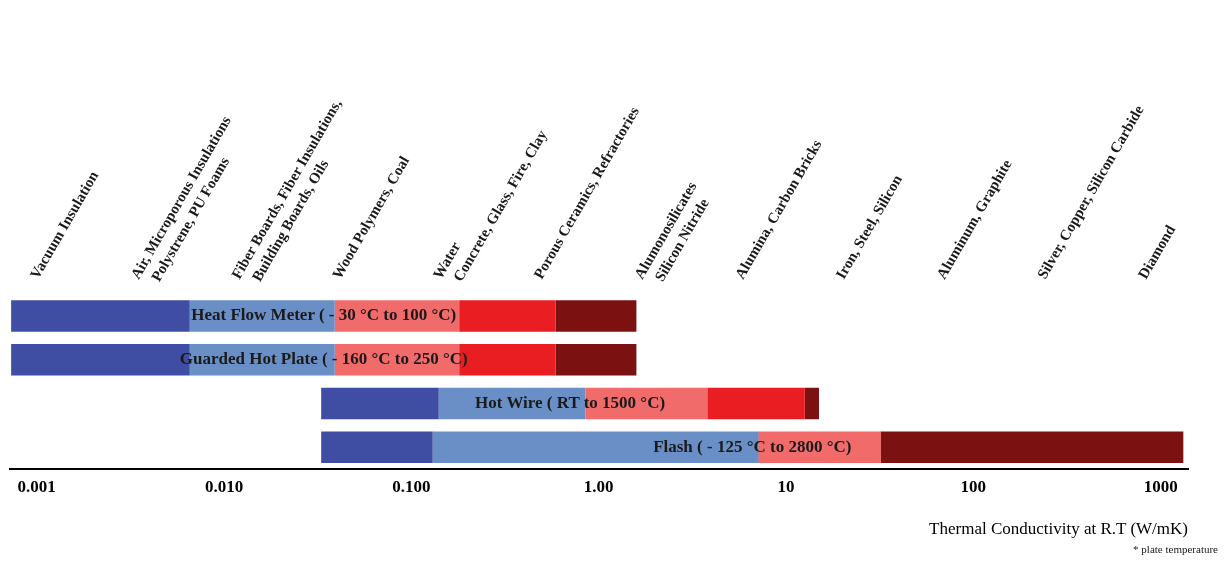  What do you see at coordinates (786, 486) in the screenshot?
I see `x-tick-label: 10` at bounding box center [786, 486].